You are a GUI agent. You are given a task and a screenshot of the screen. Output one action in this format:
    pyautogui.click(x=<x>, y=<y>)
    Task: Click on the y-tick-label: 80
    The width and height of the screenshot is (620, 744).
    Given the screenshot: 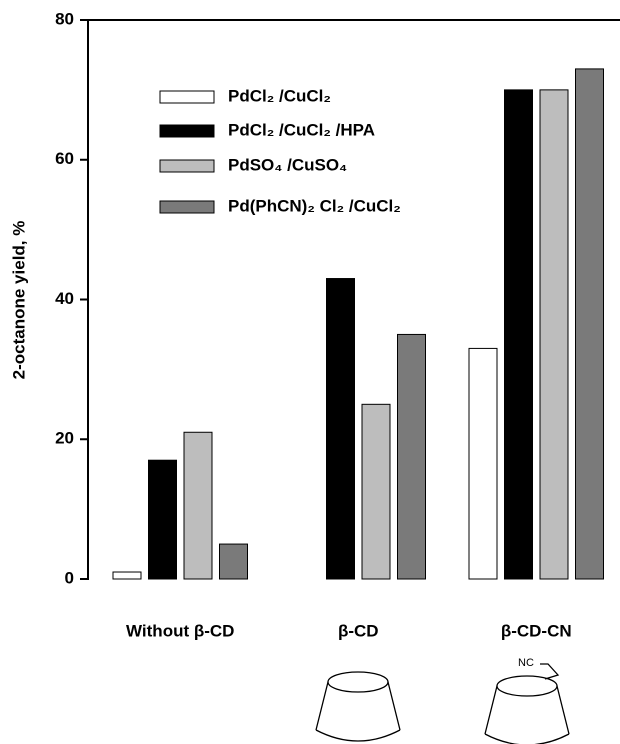 What is the action you would take?
    pyautogui.click(x=64, y=18)
    